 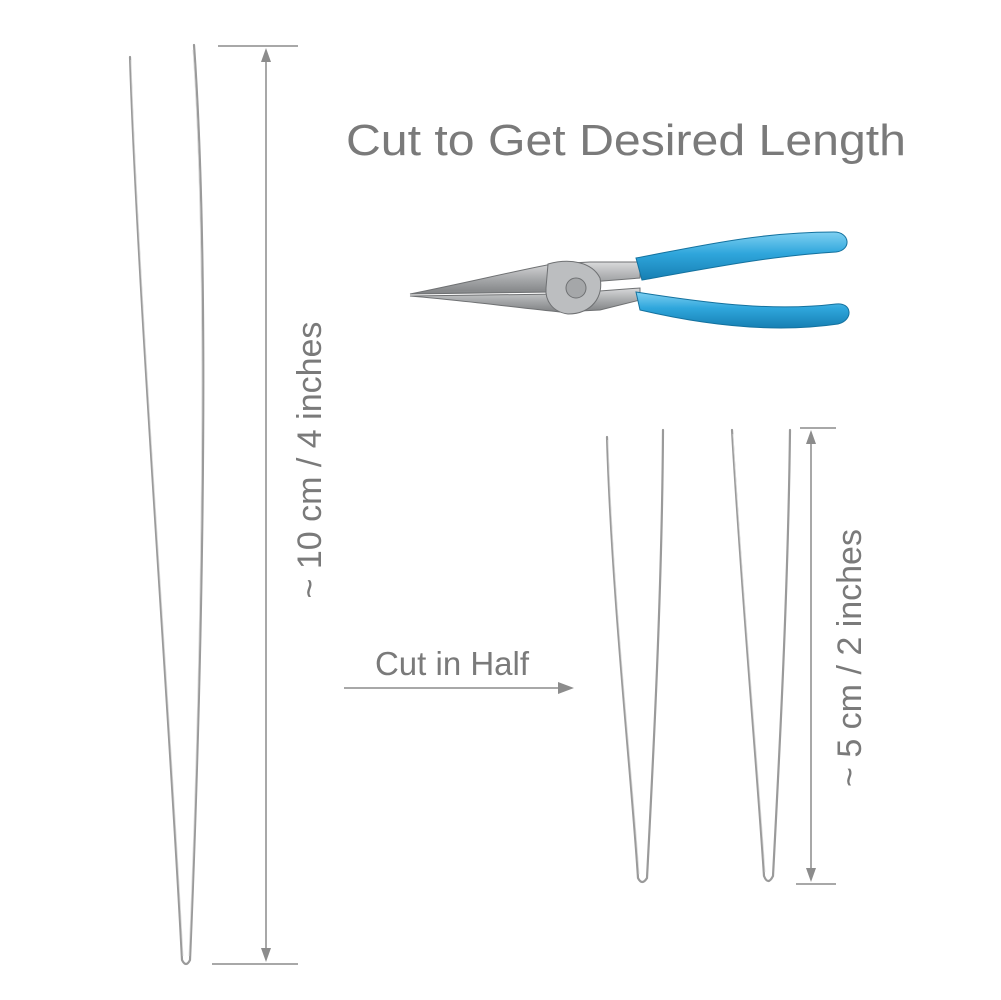 I want to click on pliers-icon, so click(x=629, y=280).